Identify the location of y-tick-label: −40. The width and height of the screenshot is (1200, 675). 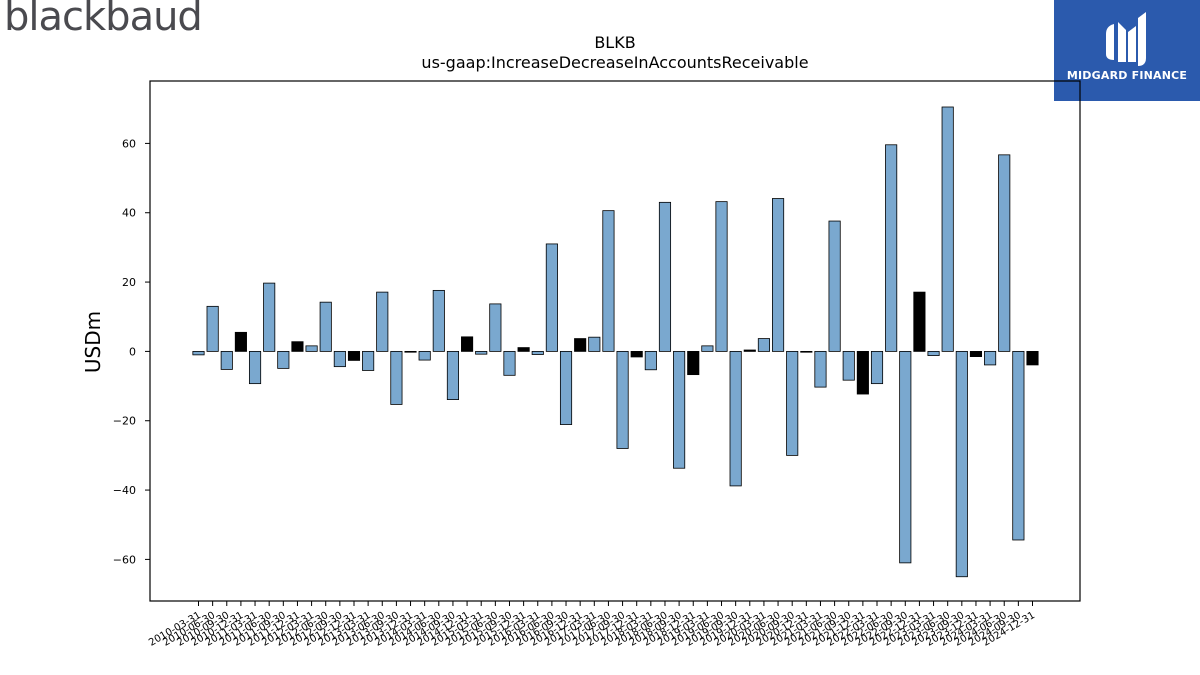
(124, 490).